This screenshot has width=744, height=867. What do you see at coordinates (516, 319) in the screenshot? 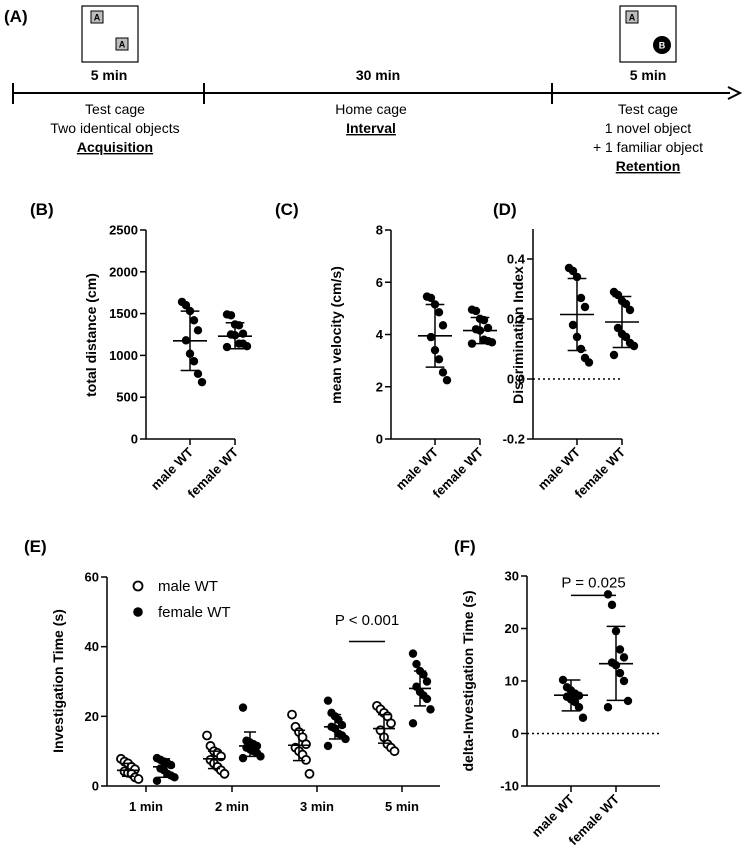
I see `y-tick-label: 0.2` at bounding box center [516, 319].